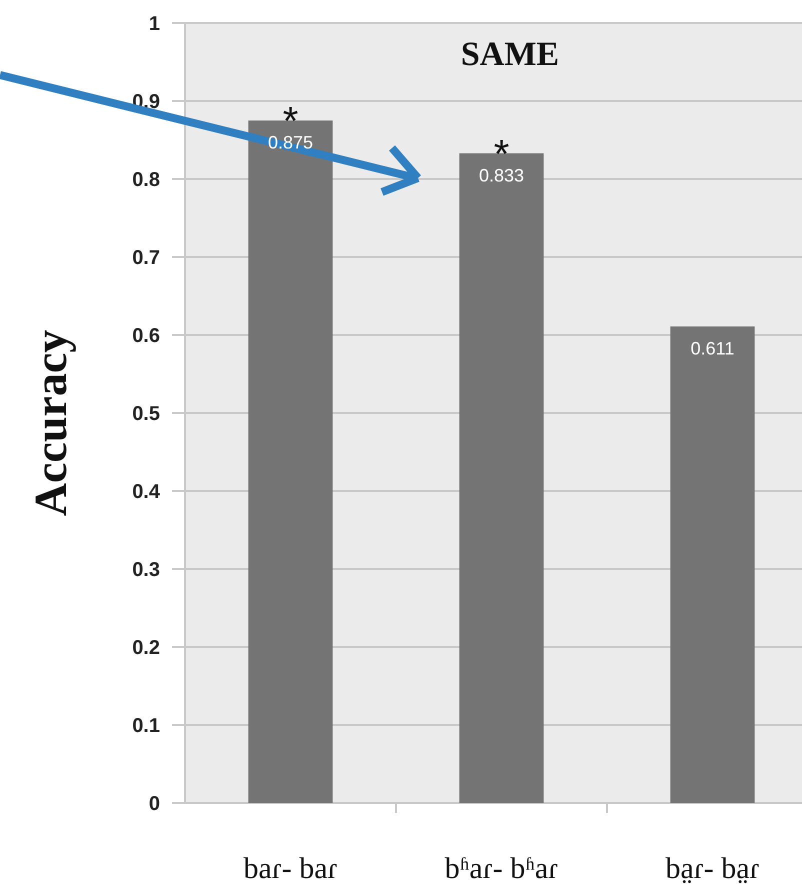 The image size is (802, 891). What do you see at coordinates (154, 804) in the screenshot?
I see `y-tick-label: 0` at bounding box center [154, 804].